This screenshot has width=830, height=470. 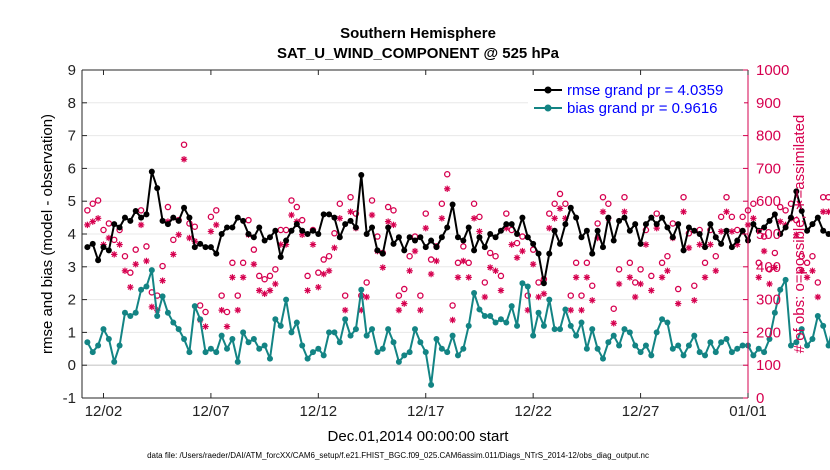 What do you see at coordinates (75, 234) in the screenshot?
I see `y-axis-left-ticks: -1 0 1 2 3 4 5 6 7 8 9` at bounding box center [75, 234].